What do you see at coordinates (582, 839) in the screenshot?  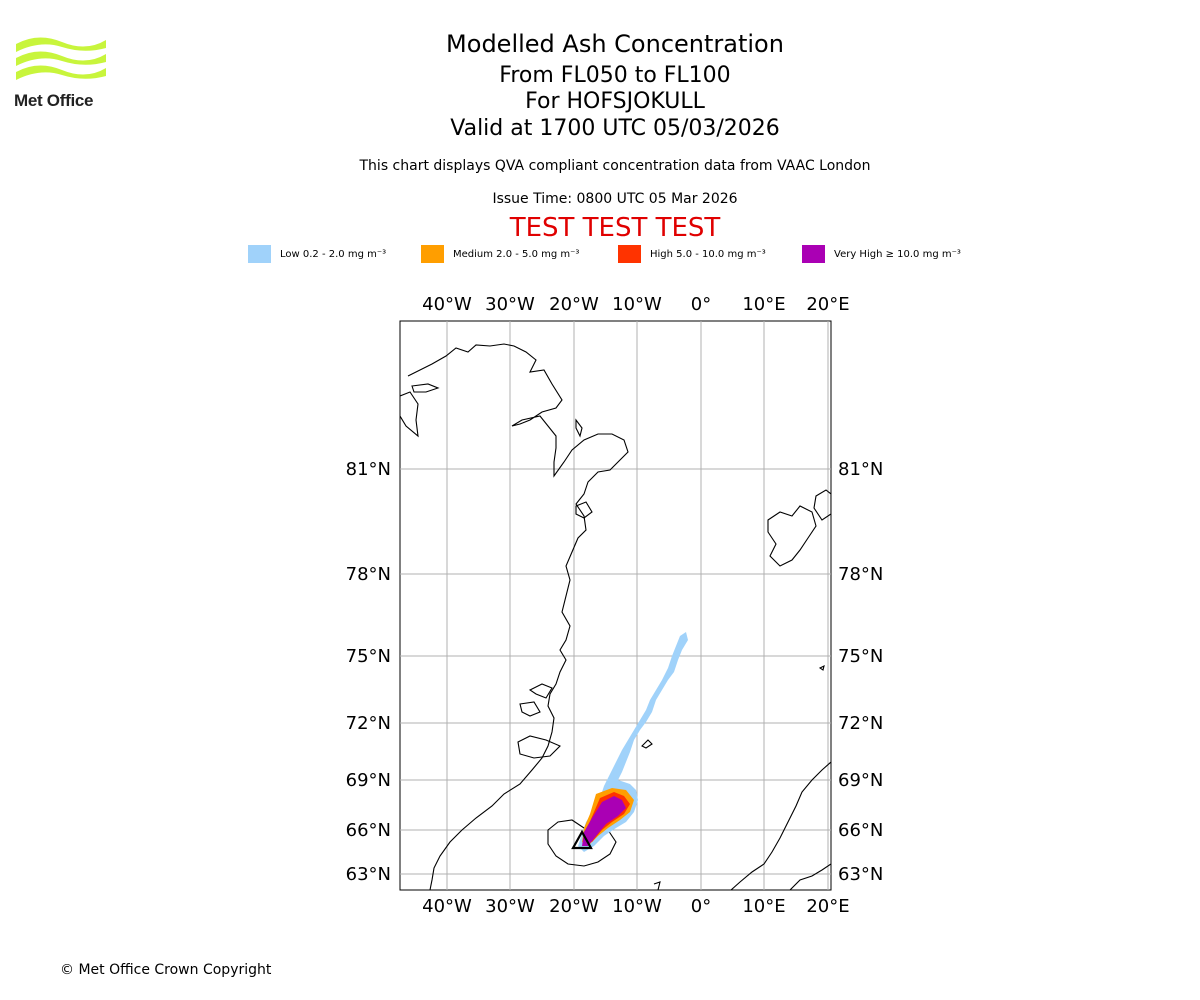 I see `triangle-volcano-icon` at bounding box center [582, 839].